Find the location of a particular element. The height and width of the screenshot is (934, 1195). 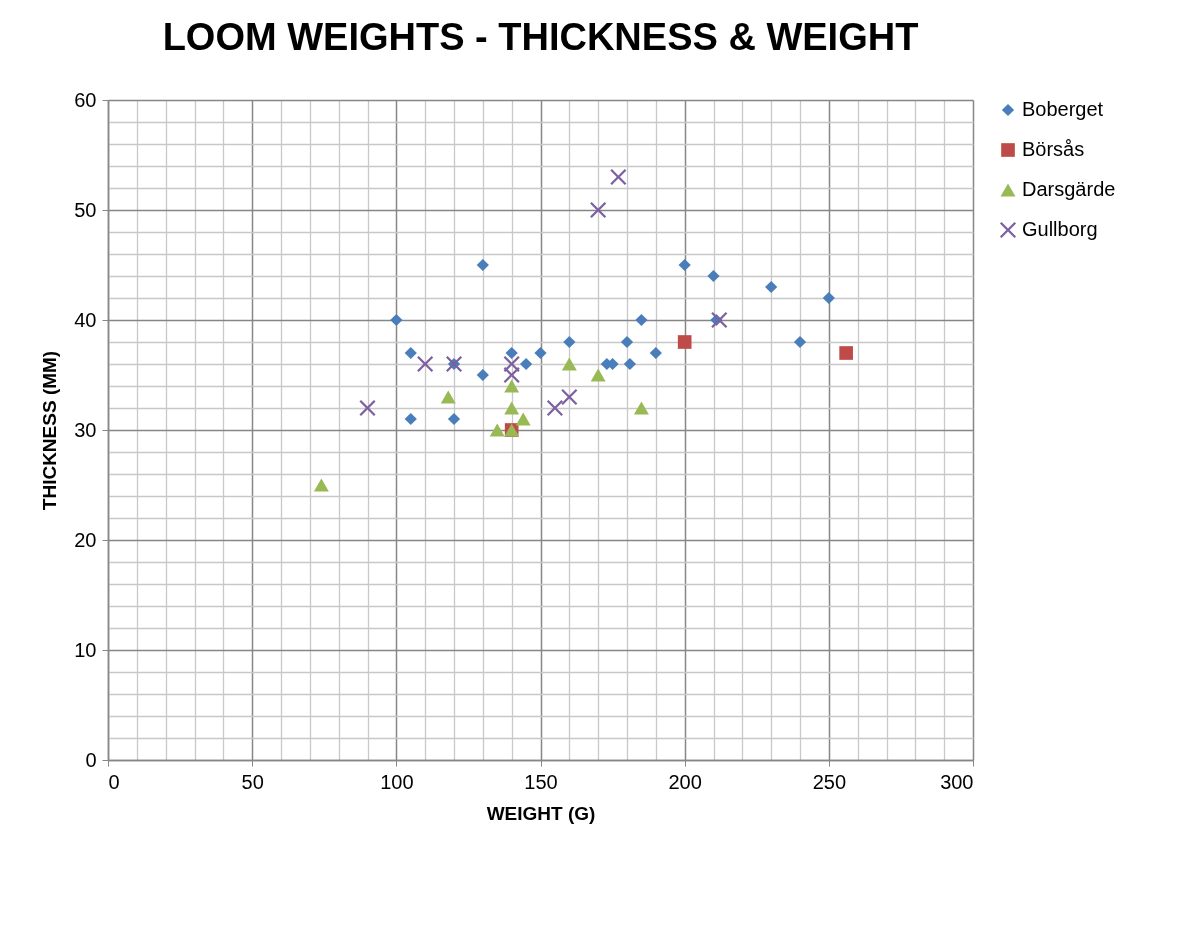

x-axis-title: WEIGHT (G) is located at coordinates (541, 813).